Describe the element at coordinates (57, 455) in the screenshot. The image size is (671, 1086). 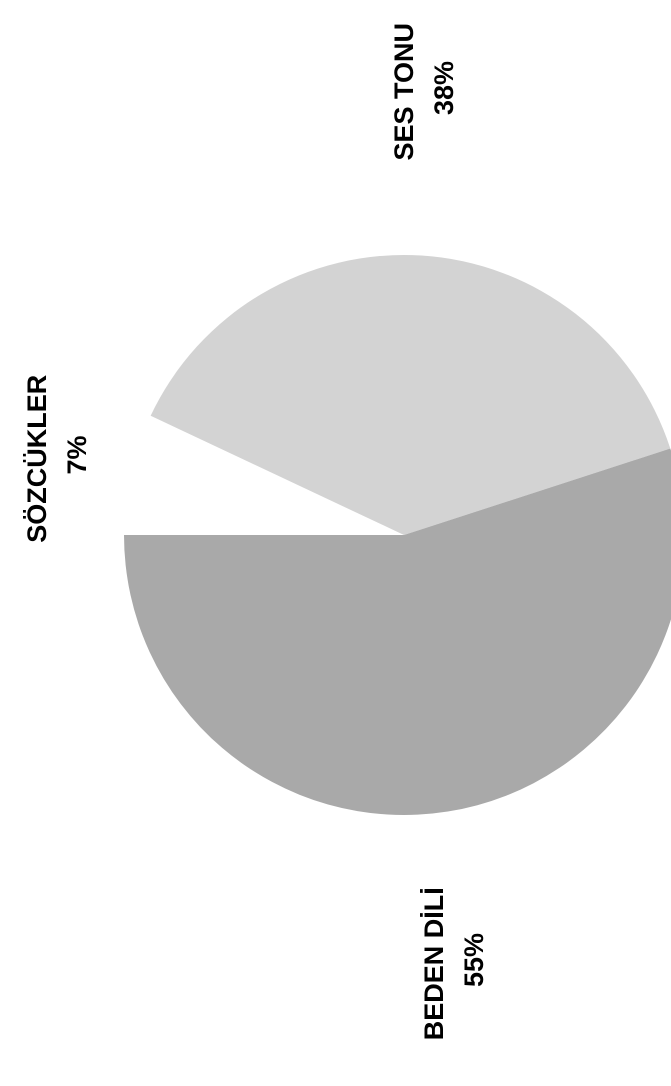
I see `label-sozcukler: SÖZCÜKLER 7%` at that location.